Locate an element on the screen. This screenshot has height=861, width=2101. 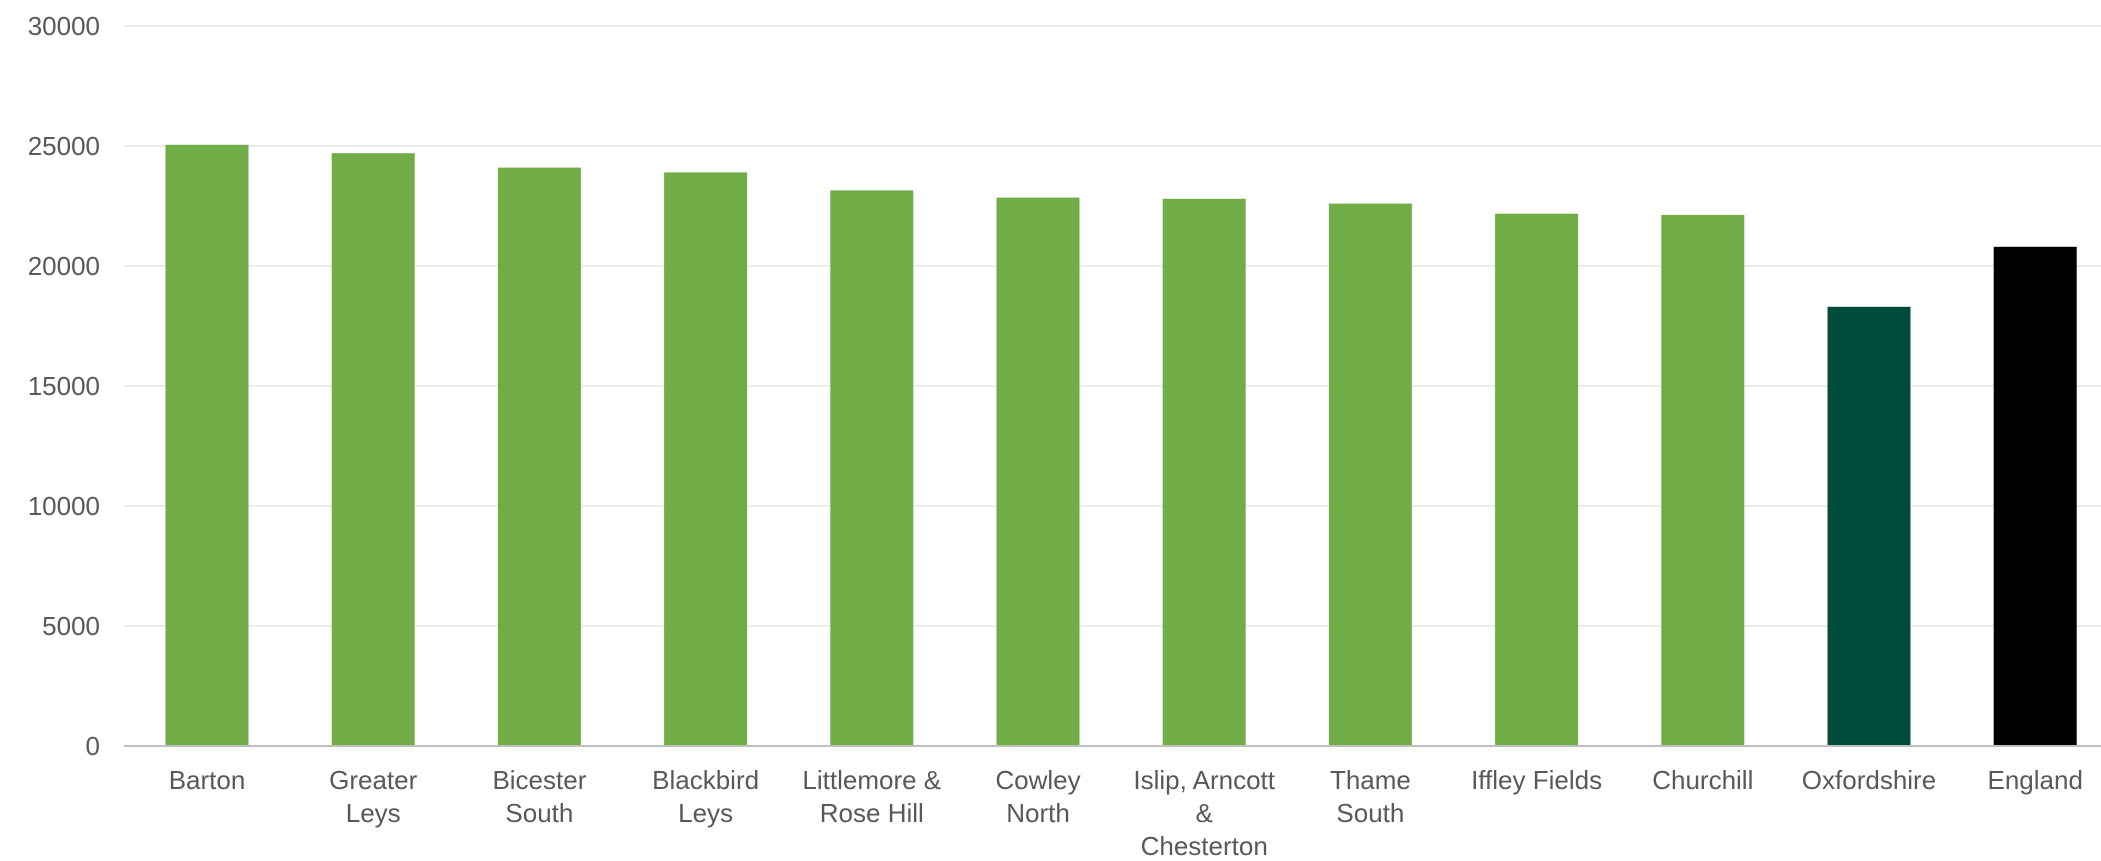
x-category-label-line: Barton is located at coordinates (207, 780).